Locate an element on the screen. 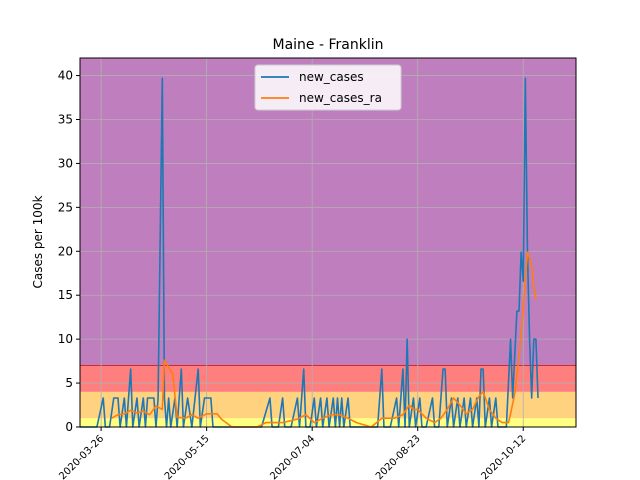  x-tick-label: 2020-07-04 is located at coordinates (292, 456).